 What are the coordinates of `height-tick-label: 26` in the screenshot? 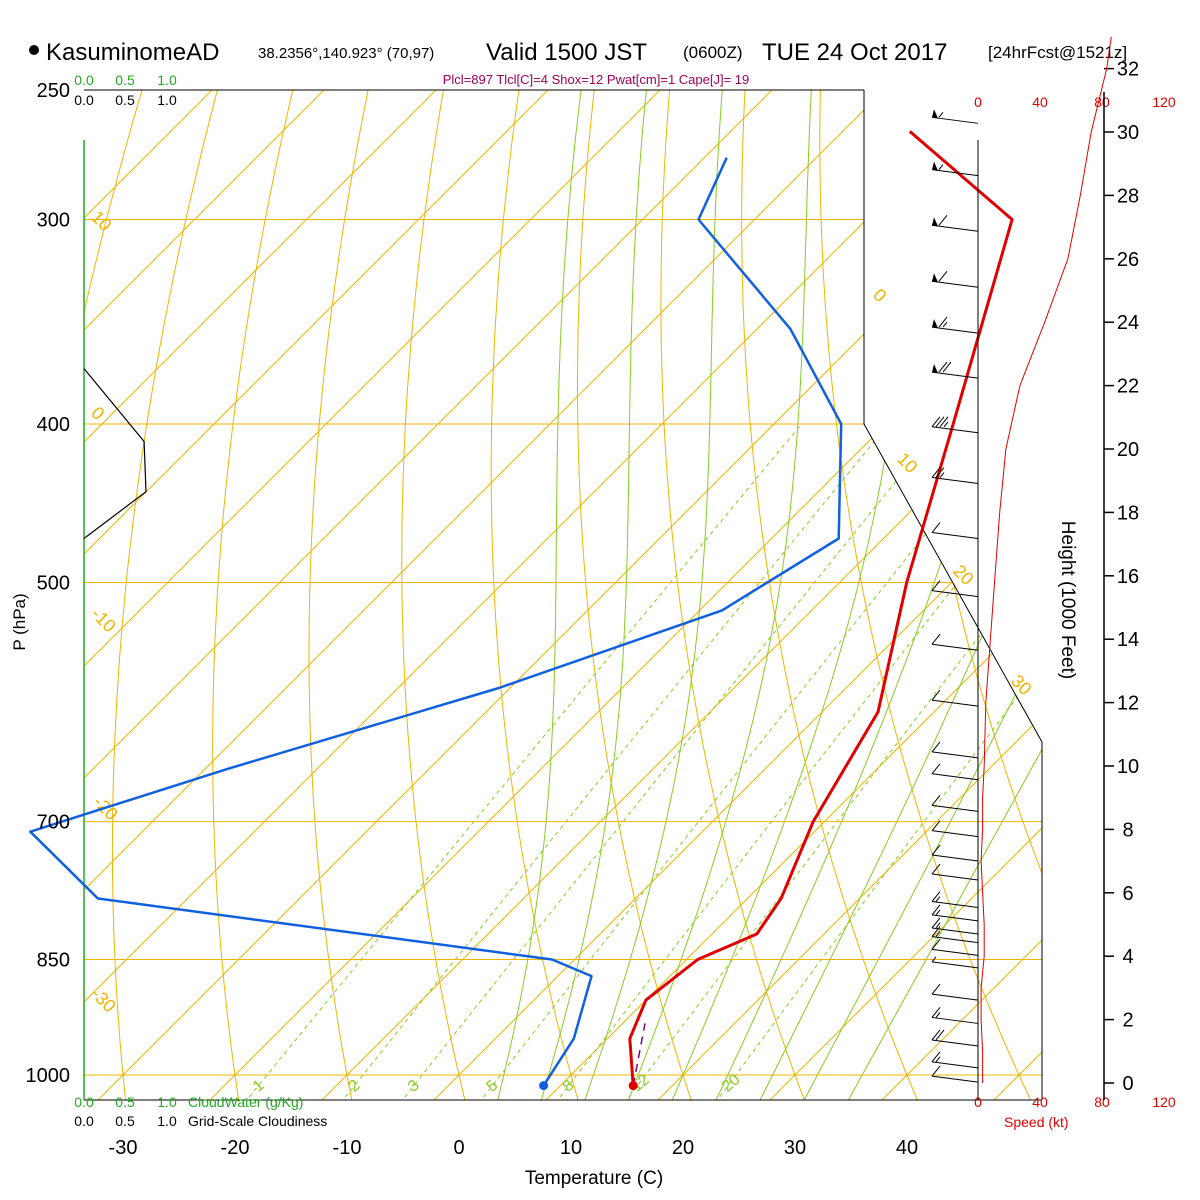 It's located at (1128, 260).